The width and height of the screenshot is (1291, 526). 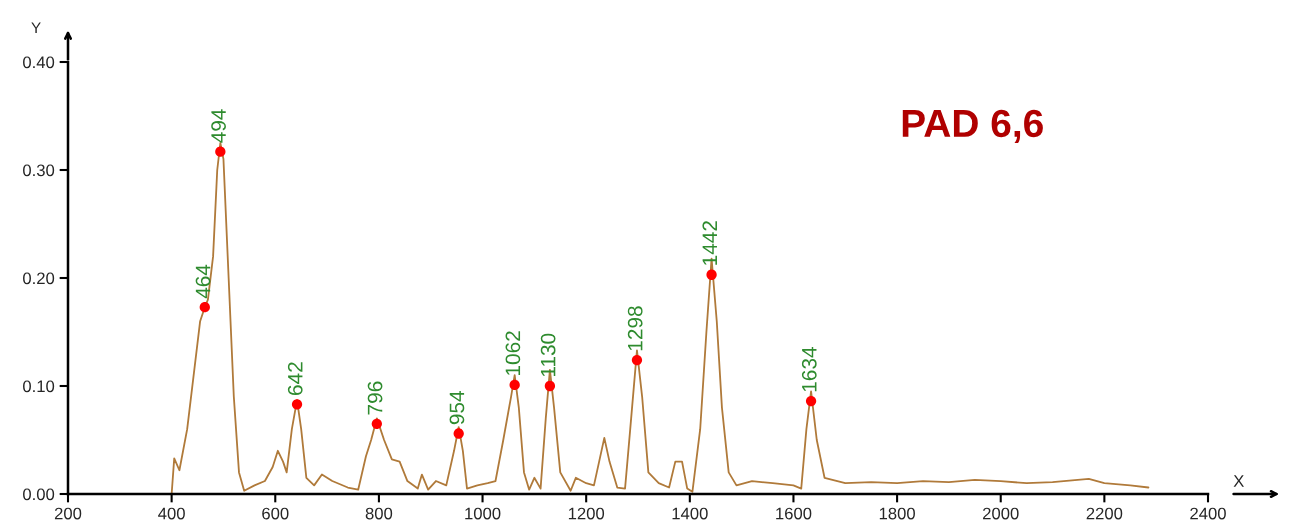 I want to click on y-tick-label: 0.10, so click(x=39, y=386).